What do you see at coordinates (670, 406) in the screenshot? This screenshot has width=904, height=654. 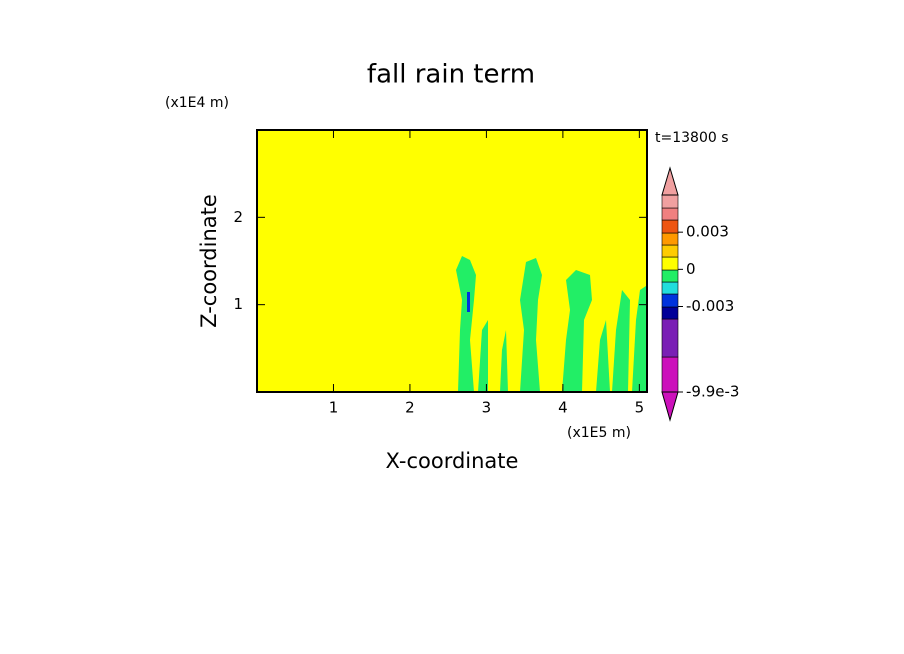 I see `colorbar-bottom` at bounding box center [670, 406].